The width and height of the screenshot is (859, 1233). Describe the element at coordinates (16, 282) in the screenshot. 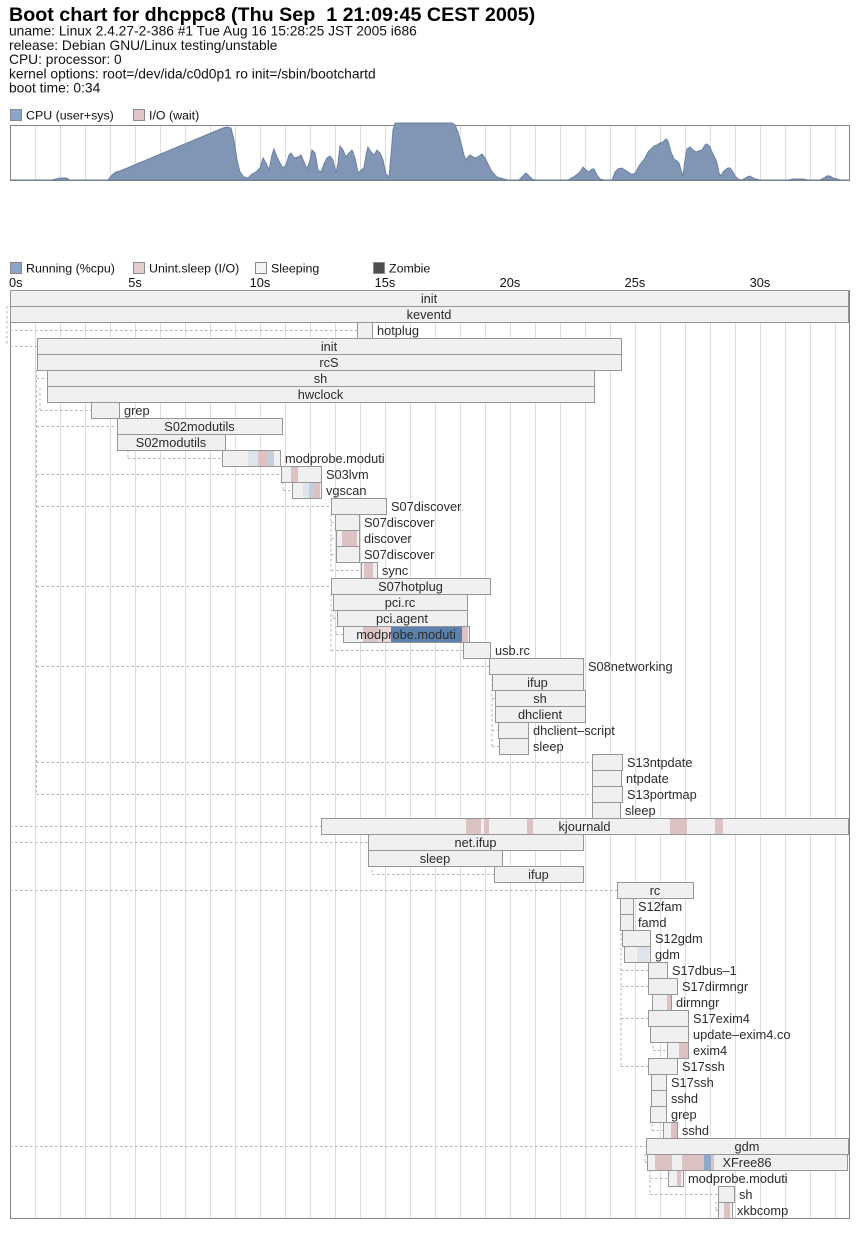

I see `svg-text: 0s` at that location.